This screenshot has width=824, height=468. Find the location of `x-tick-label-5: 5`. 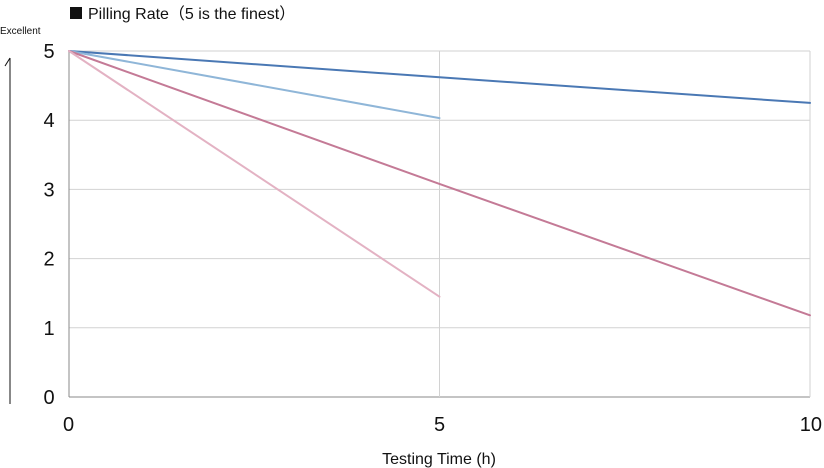

x-tick-label-5: 5 is located at coordinates (439, 425).